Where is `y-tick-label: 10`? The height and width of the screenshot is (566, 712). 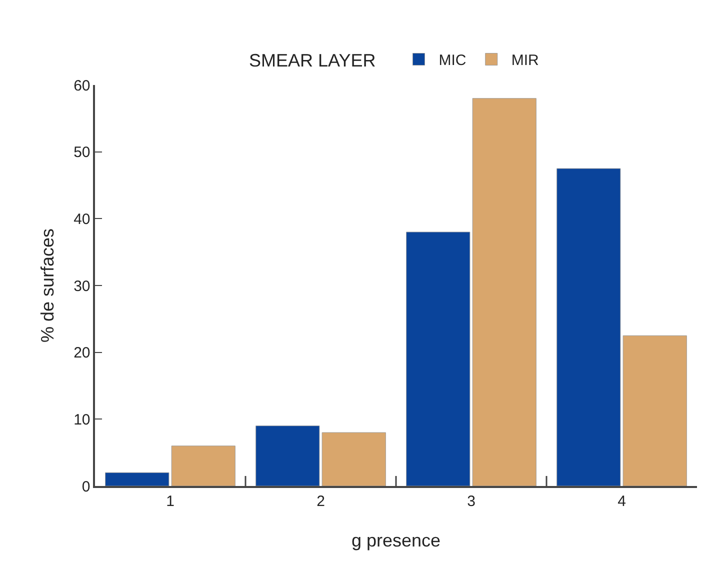 y-tick-label: 10 is located at coordinates (82, 419).